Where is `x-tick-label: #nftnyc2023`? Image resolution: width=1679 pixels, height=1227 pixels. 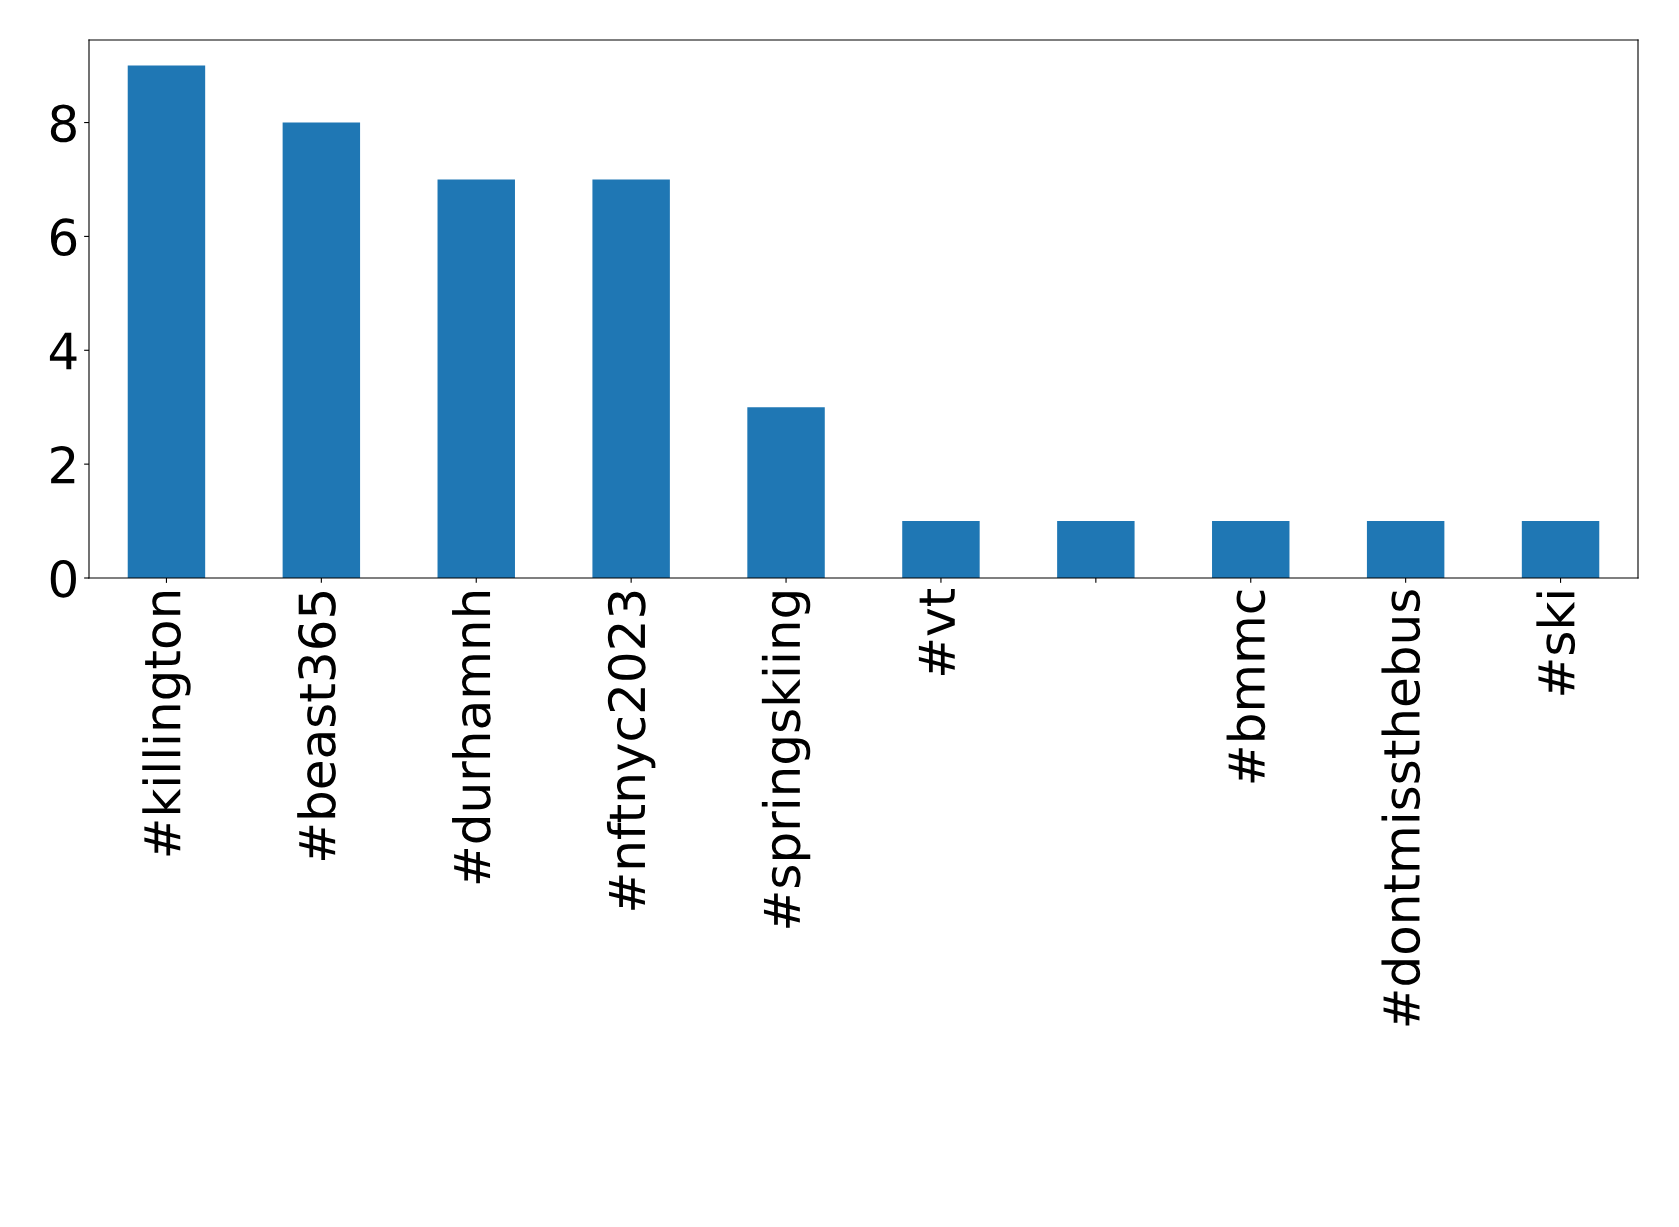 x-tick-label: #nftnyc2023 is located at coordinates (631, 750).